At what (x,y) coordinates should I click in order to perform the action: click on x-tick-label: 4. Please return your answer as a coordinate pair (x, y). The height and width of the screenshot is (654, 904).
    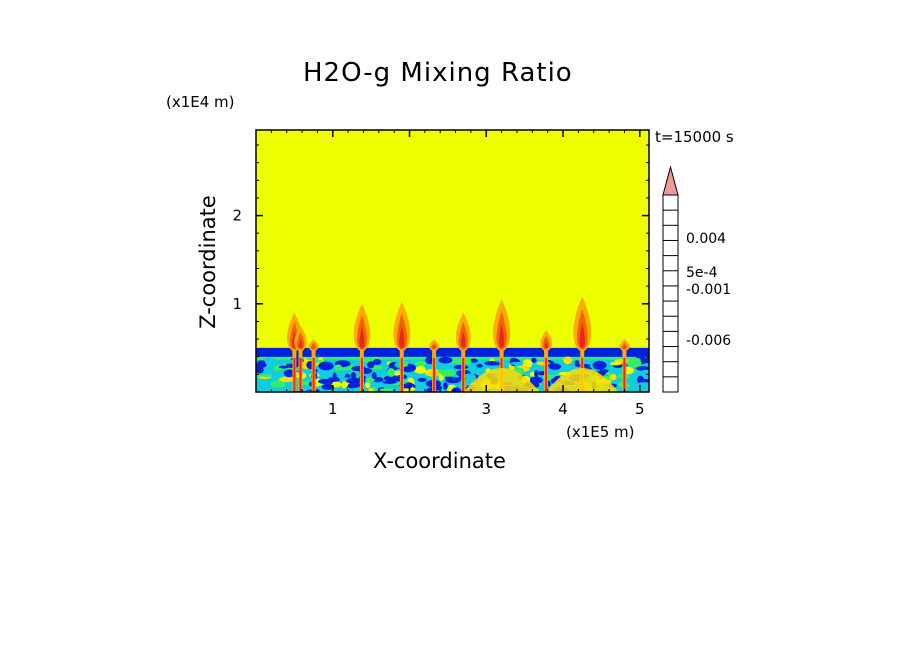
    Looking at the image, I should click on (563, 409).